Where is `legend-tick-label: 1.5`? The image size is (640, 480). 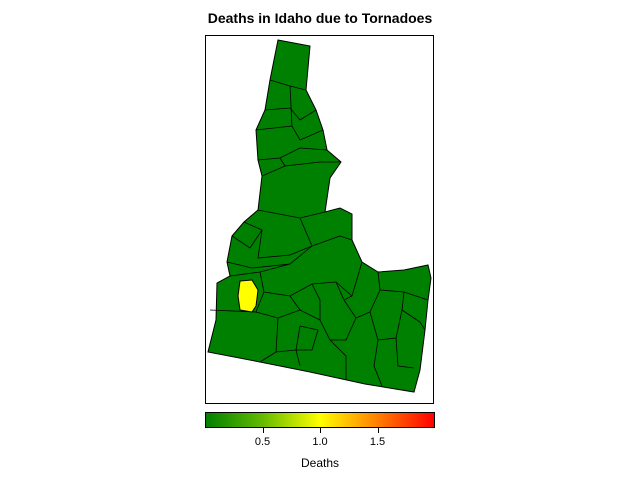 legend-tick-label: 1.5 is located at coordinates (377, 442).